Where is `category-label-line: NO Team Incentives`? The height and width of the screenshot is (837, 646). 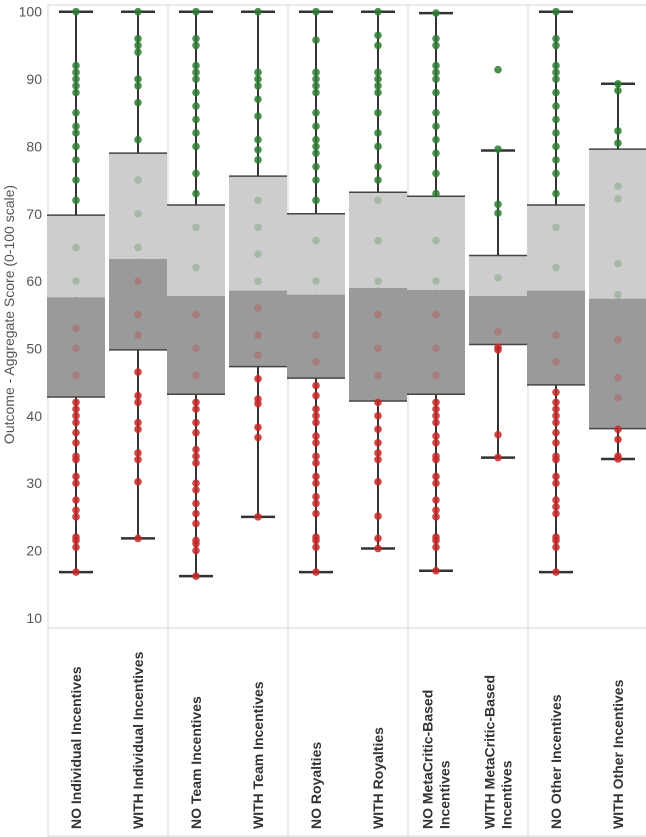
category-label-line: NO Team Incentives is located at coordinates (196, 762).